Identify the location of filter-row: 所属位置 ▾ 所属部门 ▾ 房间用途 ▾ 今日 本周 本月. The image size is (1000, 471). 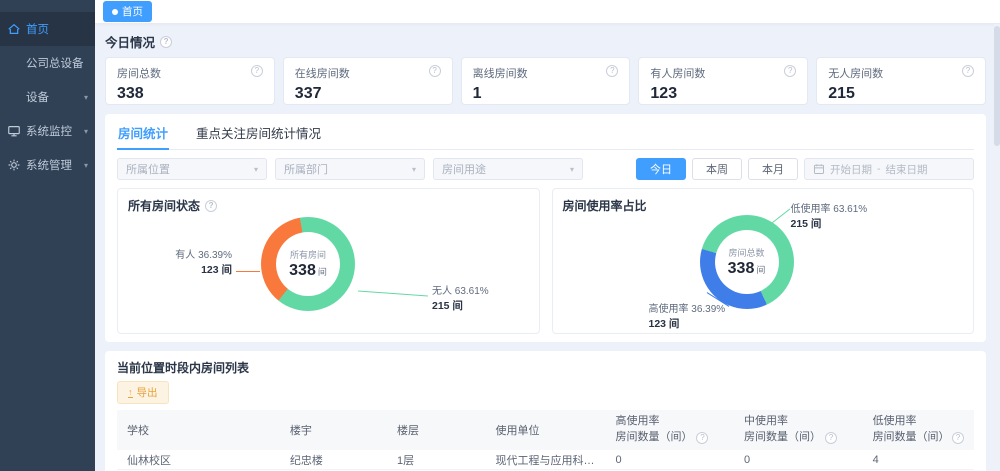
(545, 169).